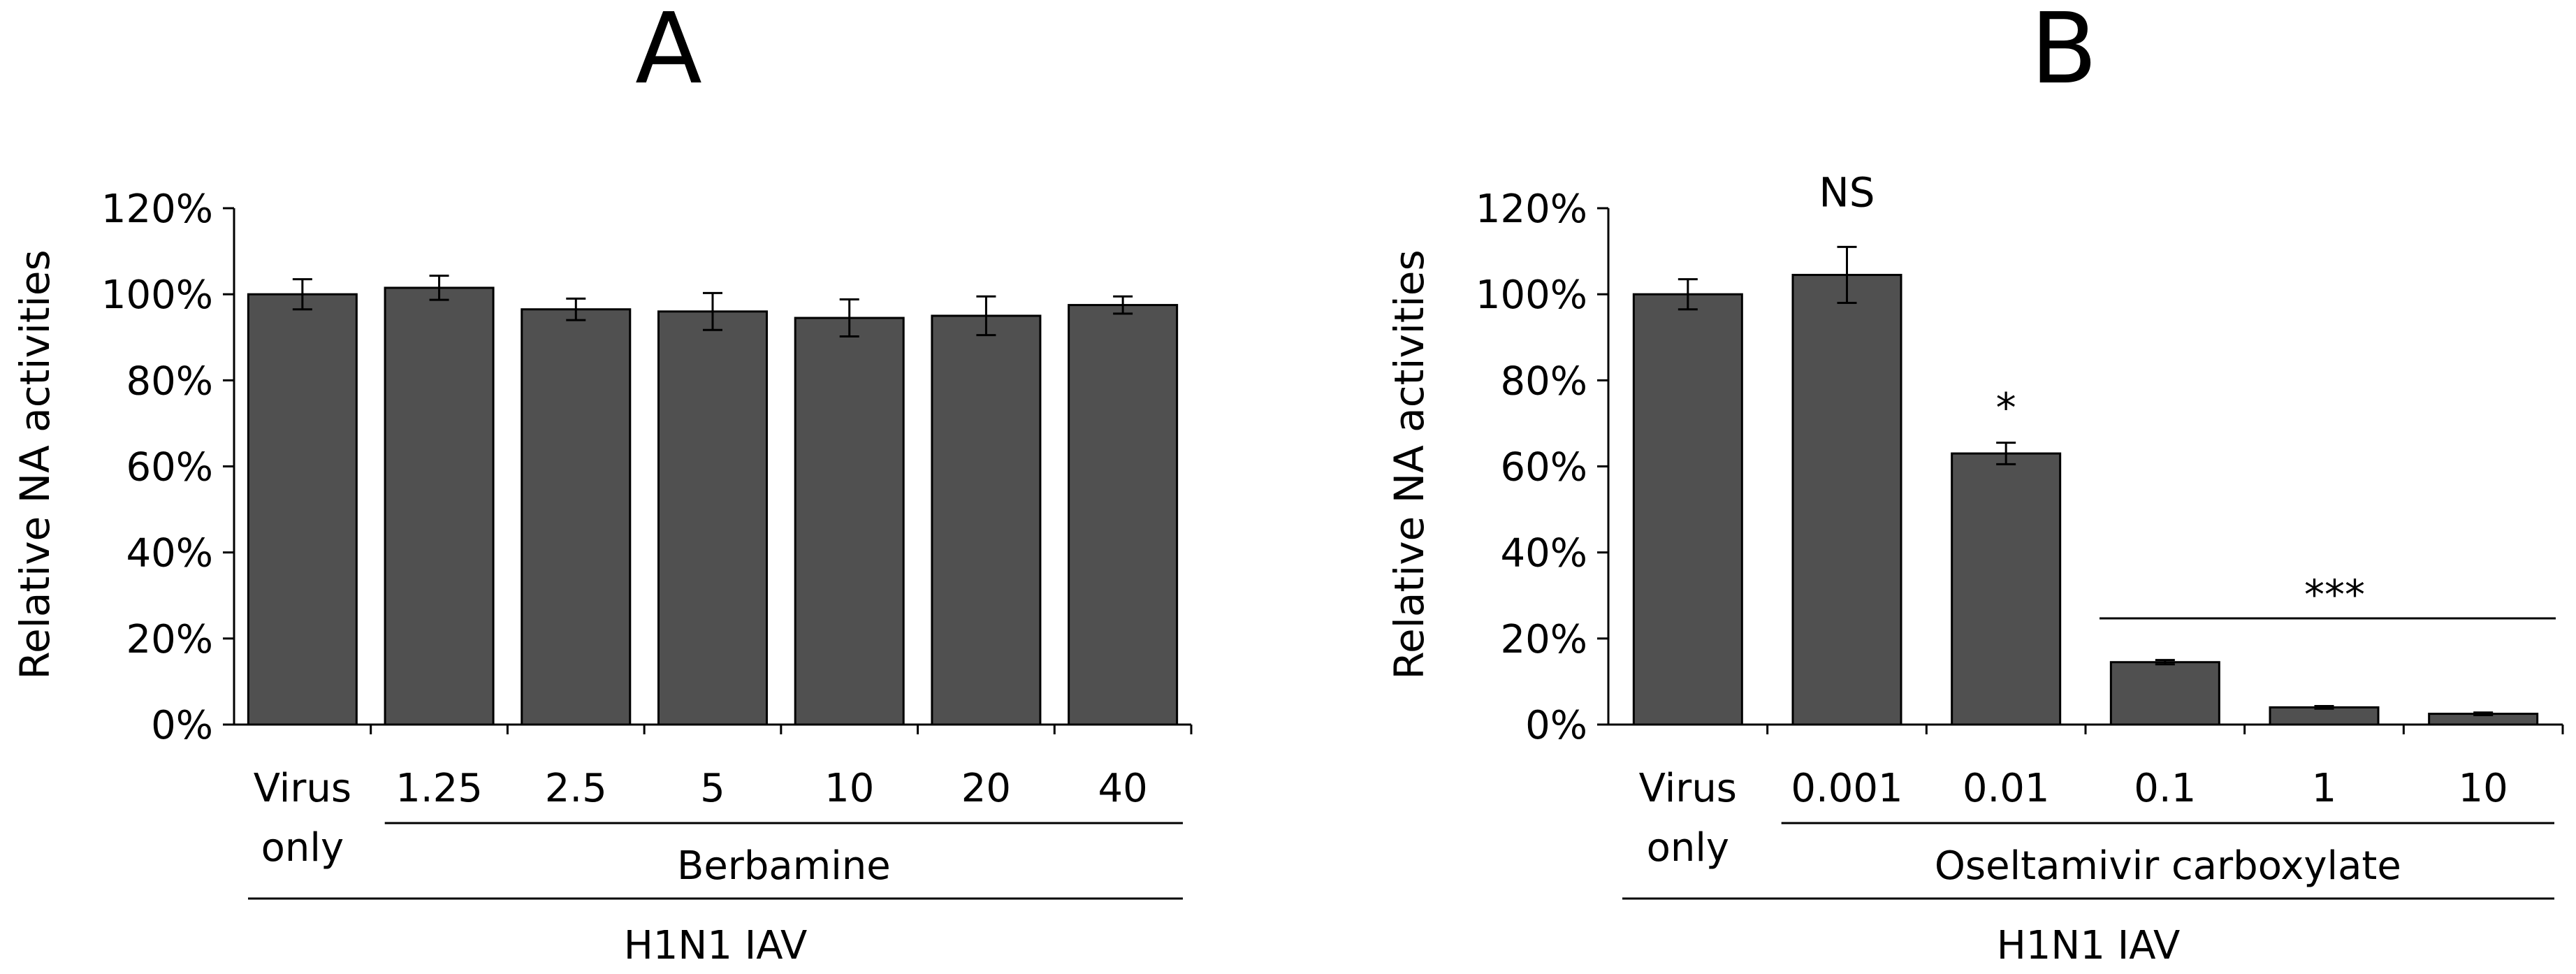 The height and width of the screenshot is (974, 2576). Describe the element at coordinates (1917, 300) in the screenshot. I see `significance-labels: NS *` at that location.